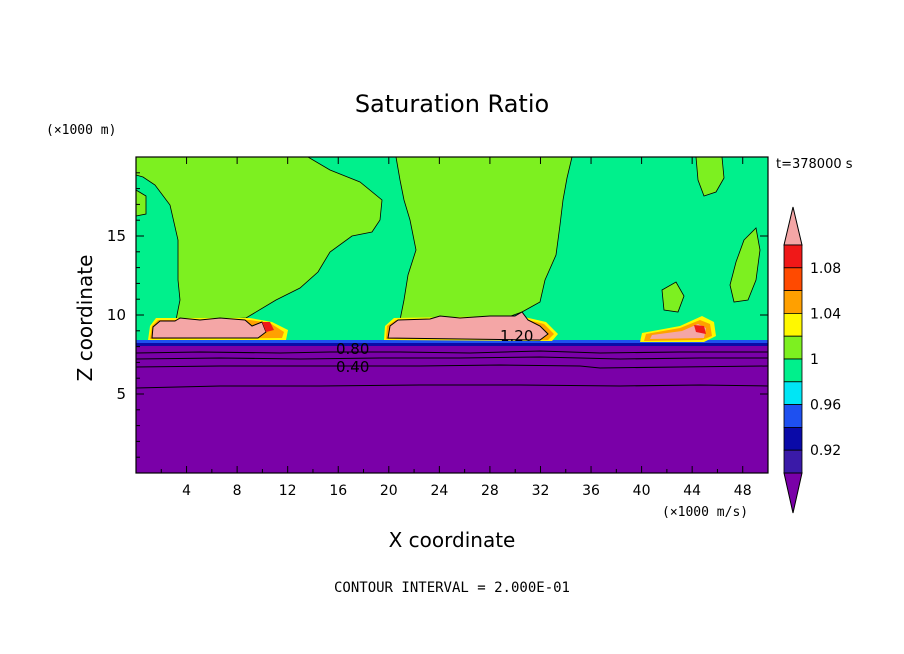 The width and height of the screenshot is (904, 654). What do you see at coordinates (452, 540) in the screenshot?
I see `x-axis-title: X coordinate` at bounding box center [452, 540].